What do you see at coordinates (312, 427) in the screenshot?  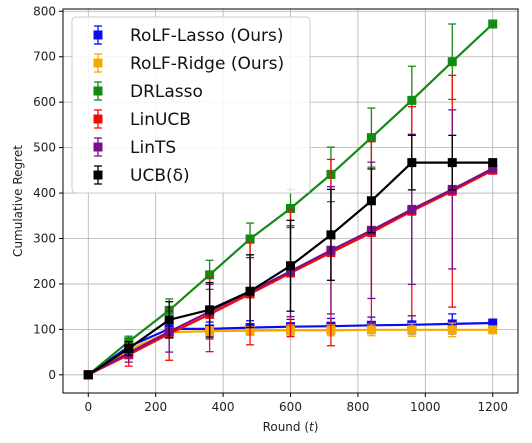 I see `x-axis-label-var: t` at bounding box center [312, 427].